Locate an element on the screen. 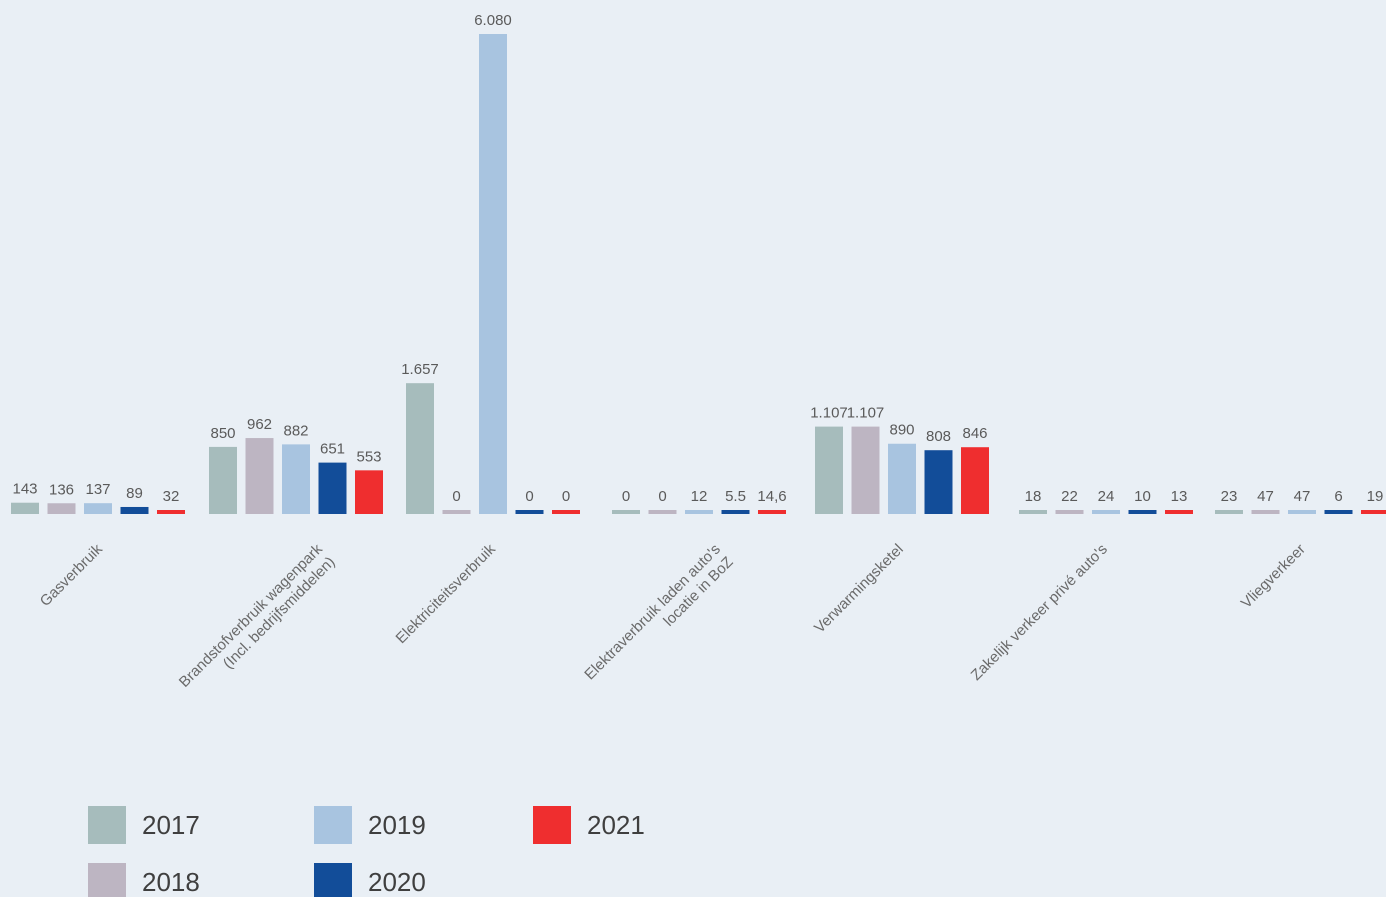 The width and height of the screenshot is (1386, 897). value-label-2019-cat-3: 12 is located at coordinates (699, 496).